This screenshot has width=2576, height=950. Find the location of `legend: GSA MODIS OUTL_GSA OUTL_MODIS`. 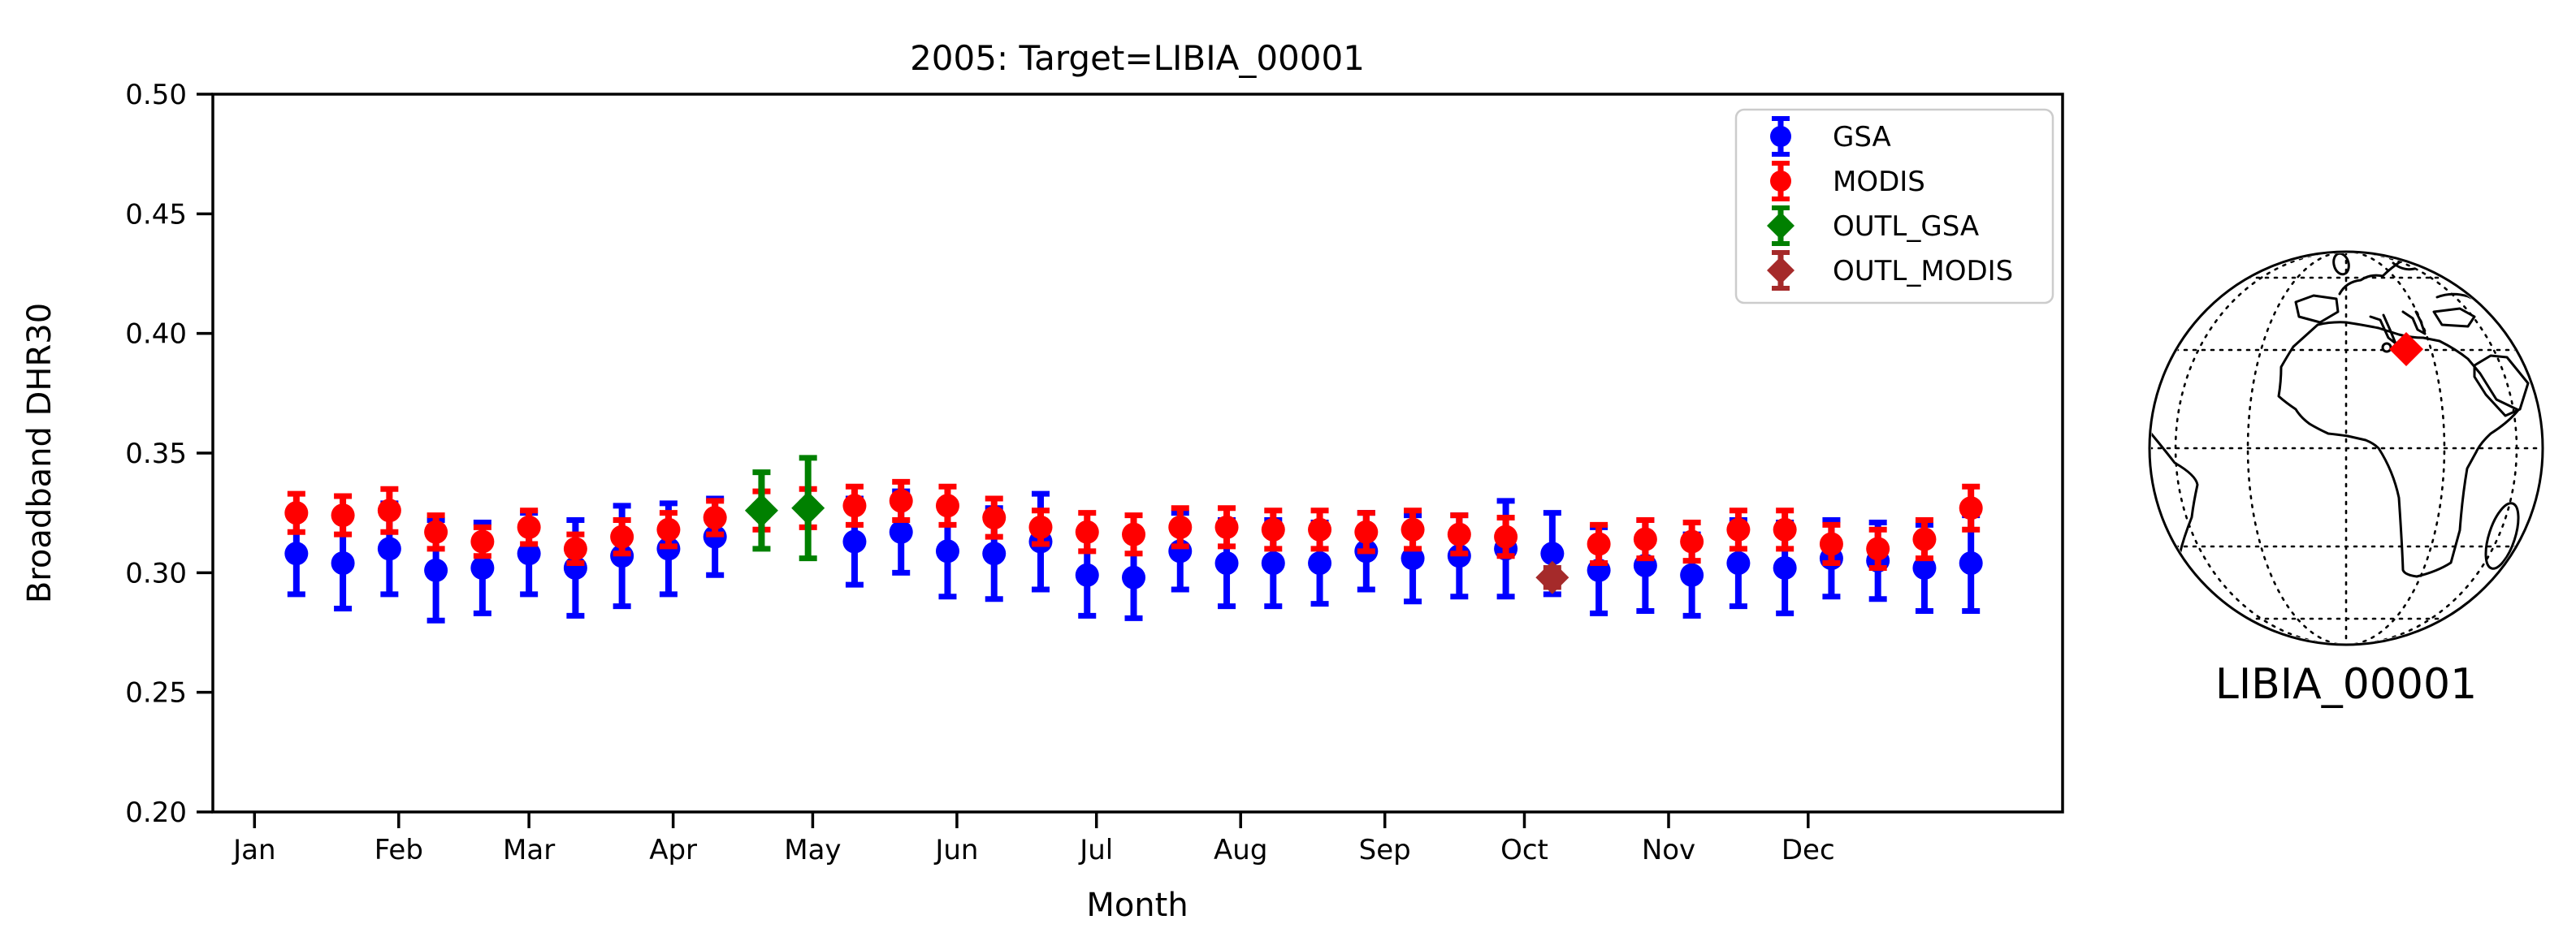

legend: GSA MODIS OUTL_GSA OUTL_MODIS is located at coordinates (1894, 206).